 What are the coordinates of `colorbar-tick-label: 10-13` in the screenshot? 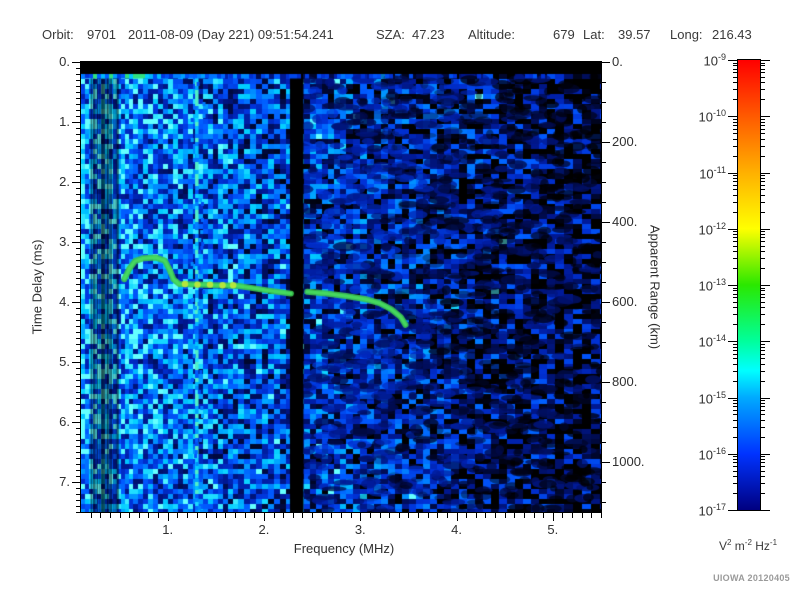 It's located at (712, 285).